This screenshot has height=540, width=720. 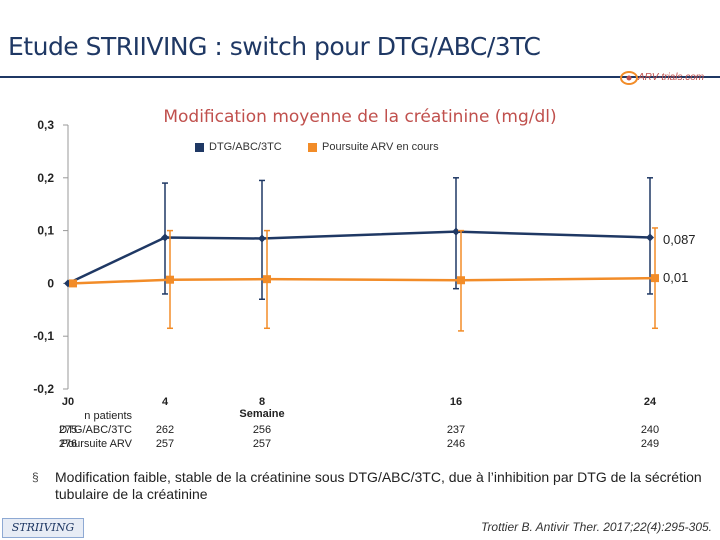 What do you see at coordinates (456, 430) in the screenshot?
I see `n-patients-value: 237` at bounding box center [456, 430].